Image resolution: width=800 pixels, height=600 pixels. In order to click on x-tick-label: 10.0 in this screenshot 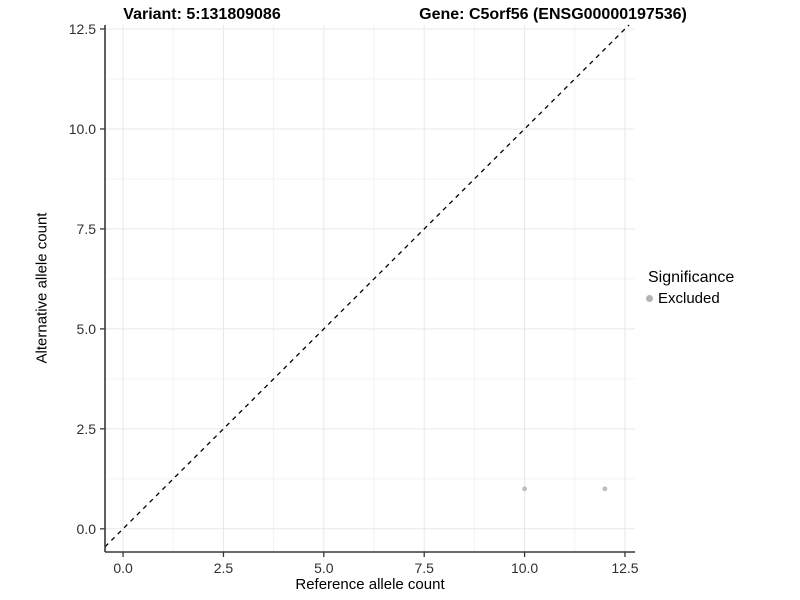, I will do `click(524, 568)`.